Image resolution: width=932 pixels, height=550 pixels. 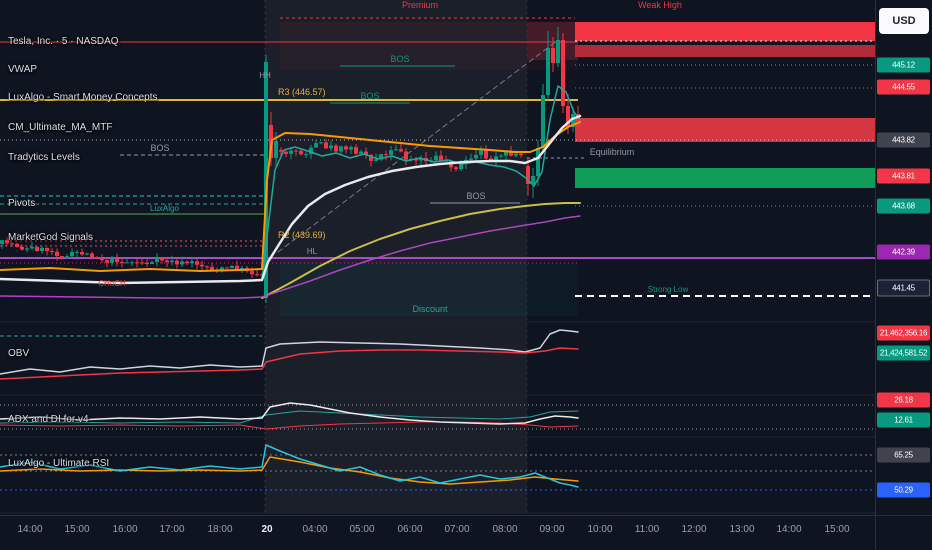 I want to click on obv-line-line, so click(x=289, y=352).